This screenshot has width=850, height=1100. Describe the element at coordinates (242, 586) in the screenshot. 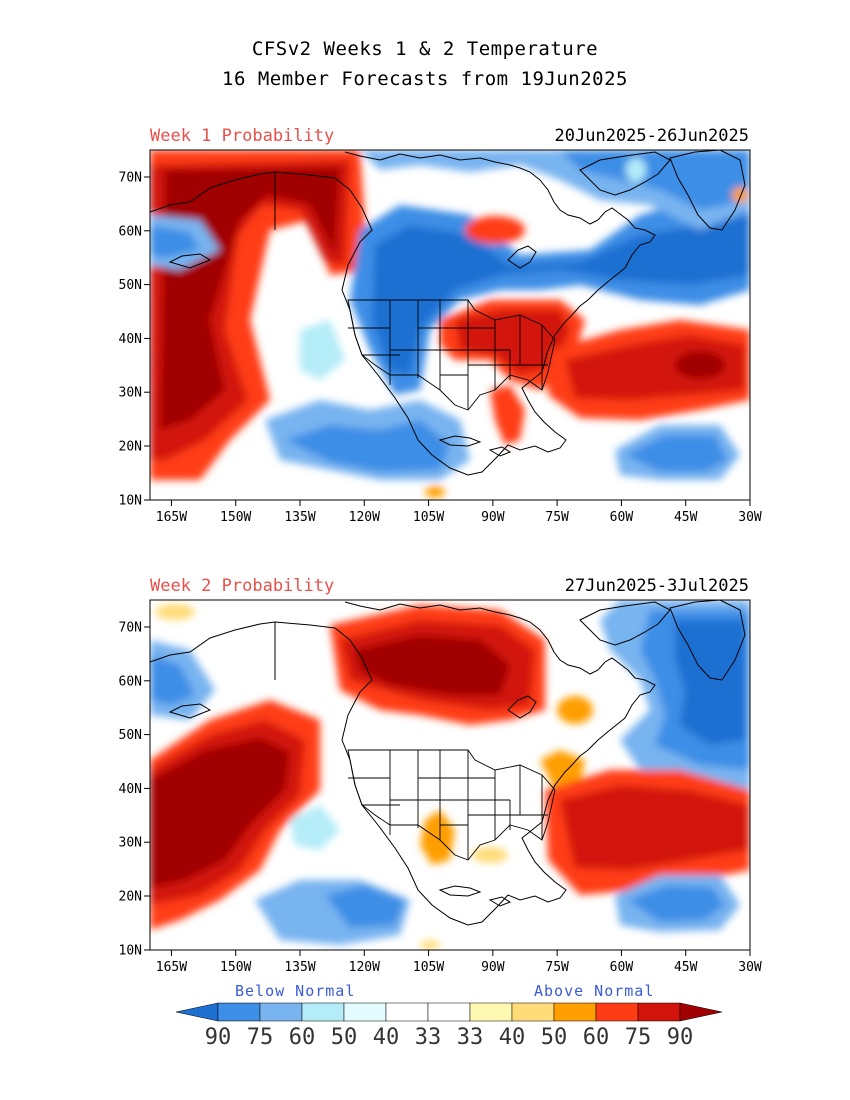

I see `week2-label: Week 2 Probability` at that location.